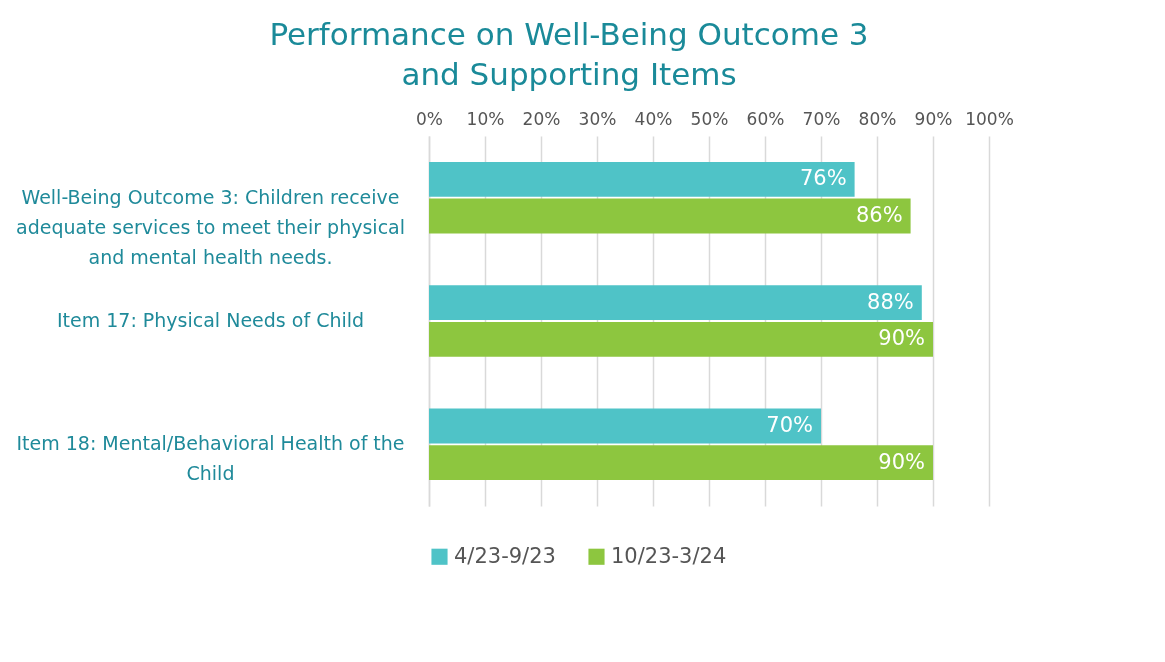 Image resolution: width=1165 pixels, height=662 pixels. I want to click on chart-title: Performance on Well-Being Outcome 3 and Supporting Items, so click(569, 54).